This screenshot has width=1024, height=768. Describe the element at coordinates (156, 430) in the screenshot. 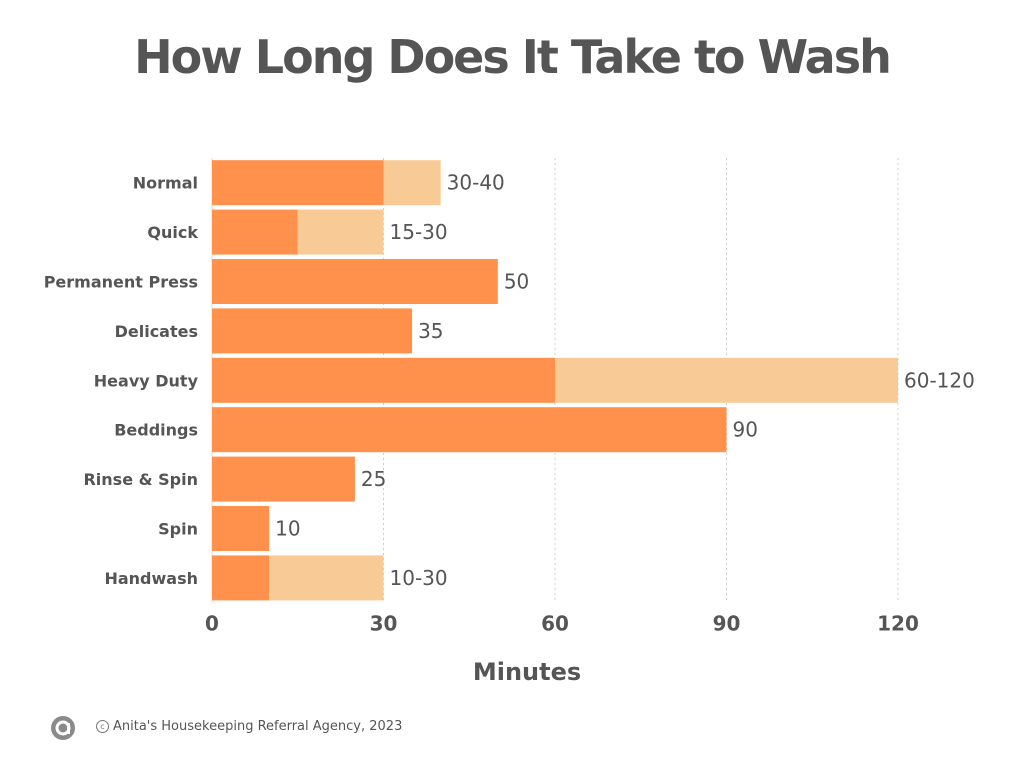

I see `category-label: Beddings` at that location.